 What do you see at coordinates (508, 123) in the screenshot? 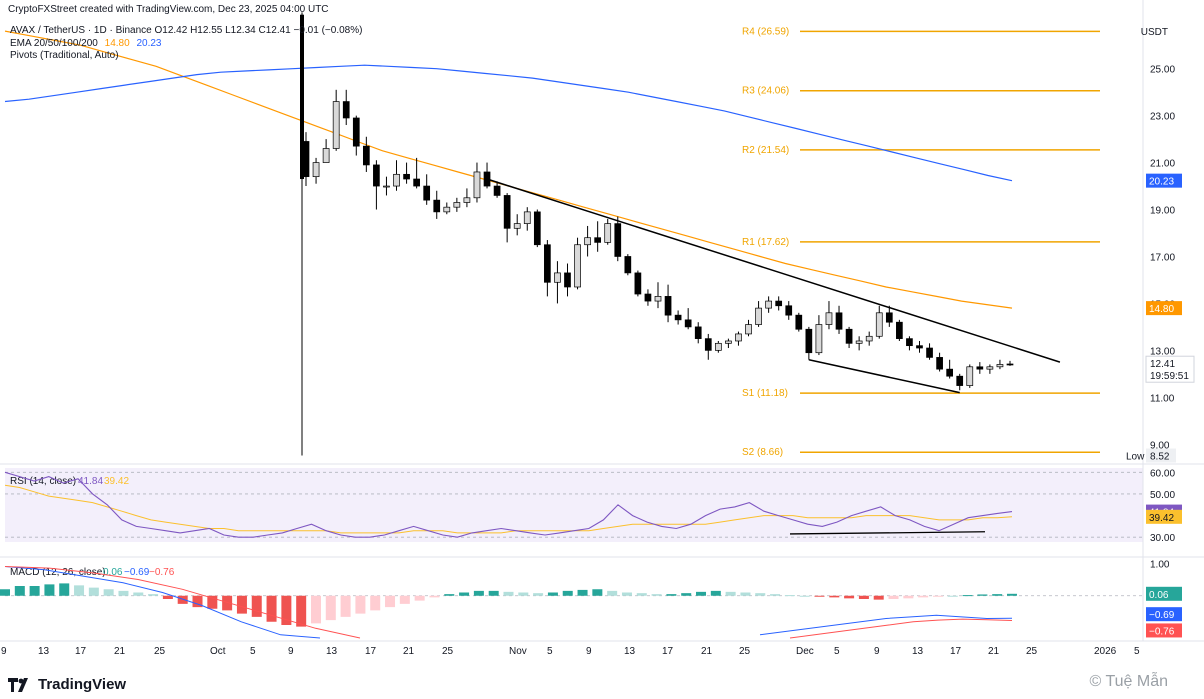
I see `ema-200-line` at bounding box center [508, 123].